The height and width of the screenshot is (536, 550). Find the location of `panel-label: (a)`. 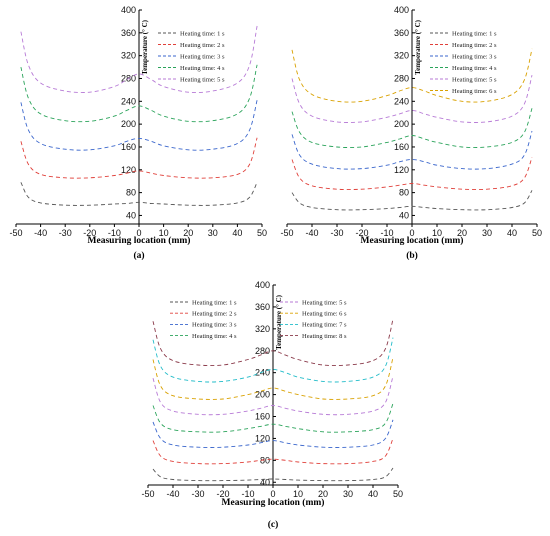

panel-label: (a) is located at coordinates (138, 255).